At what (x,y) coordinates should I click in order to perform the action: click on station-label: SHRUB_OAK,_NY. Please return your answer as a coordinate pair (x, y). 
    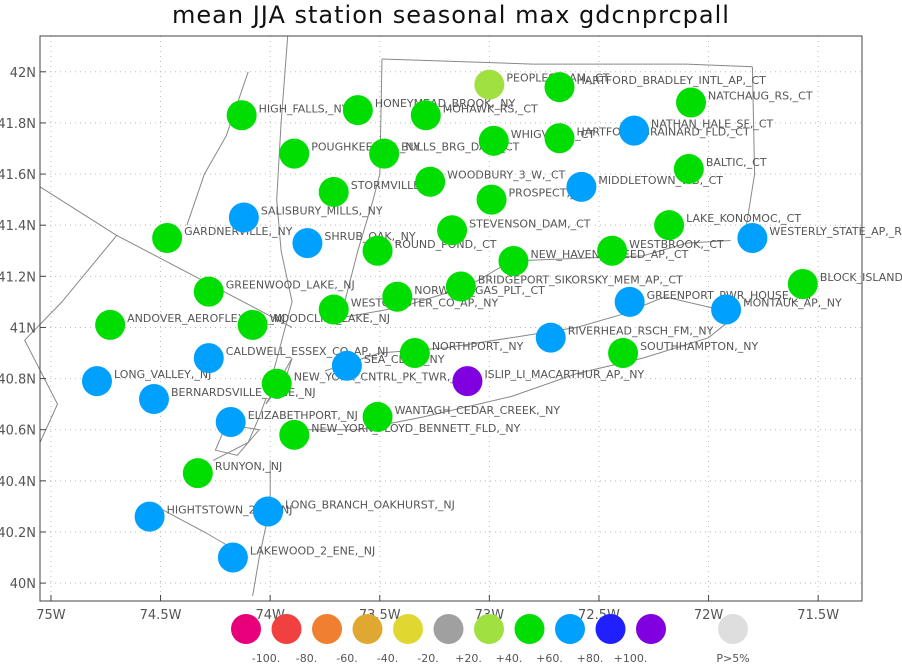
    Looking at the image, I should click on (369, 236).